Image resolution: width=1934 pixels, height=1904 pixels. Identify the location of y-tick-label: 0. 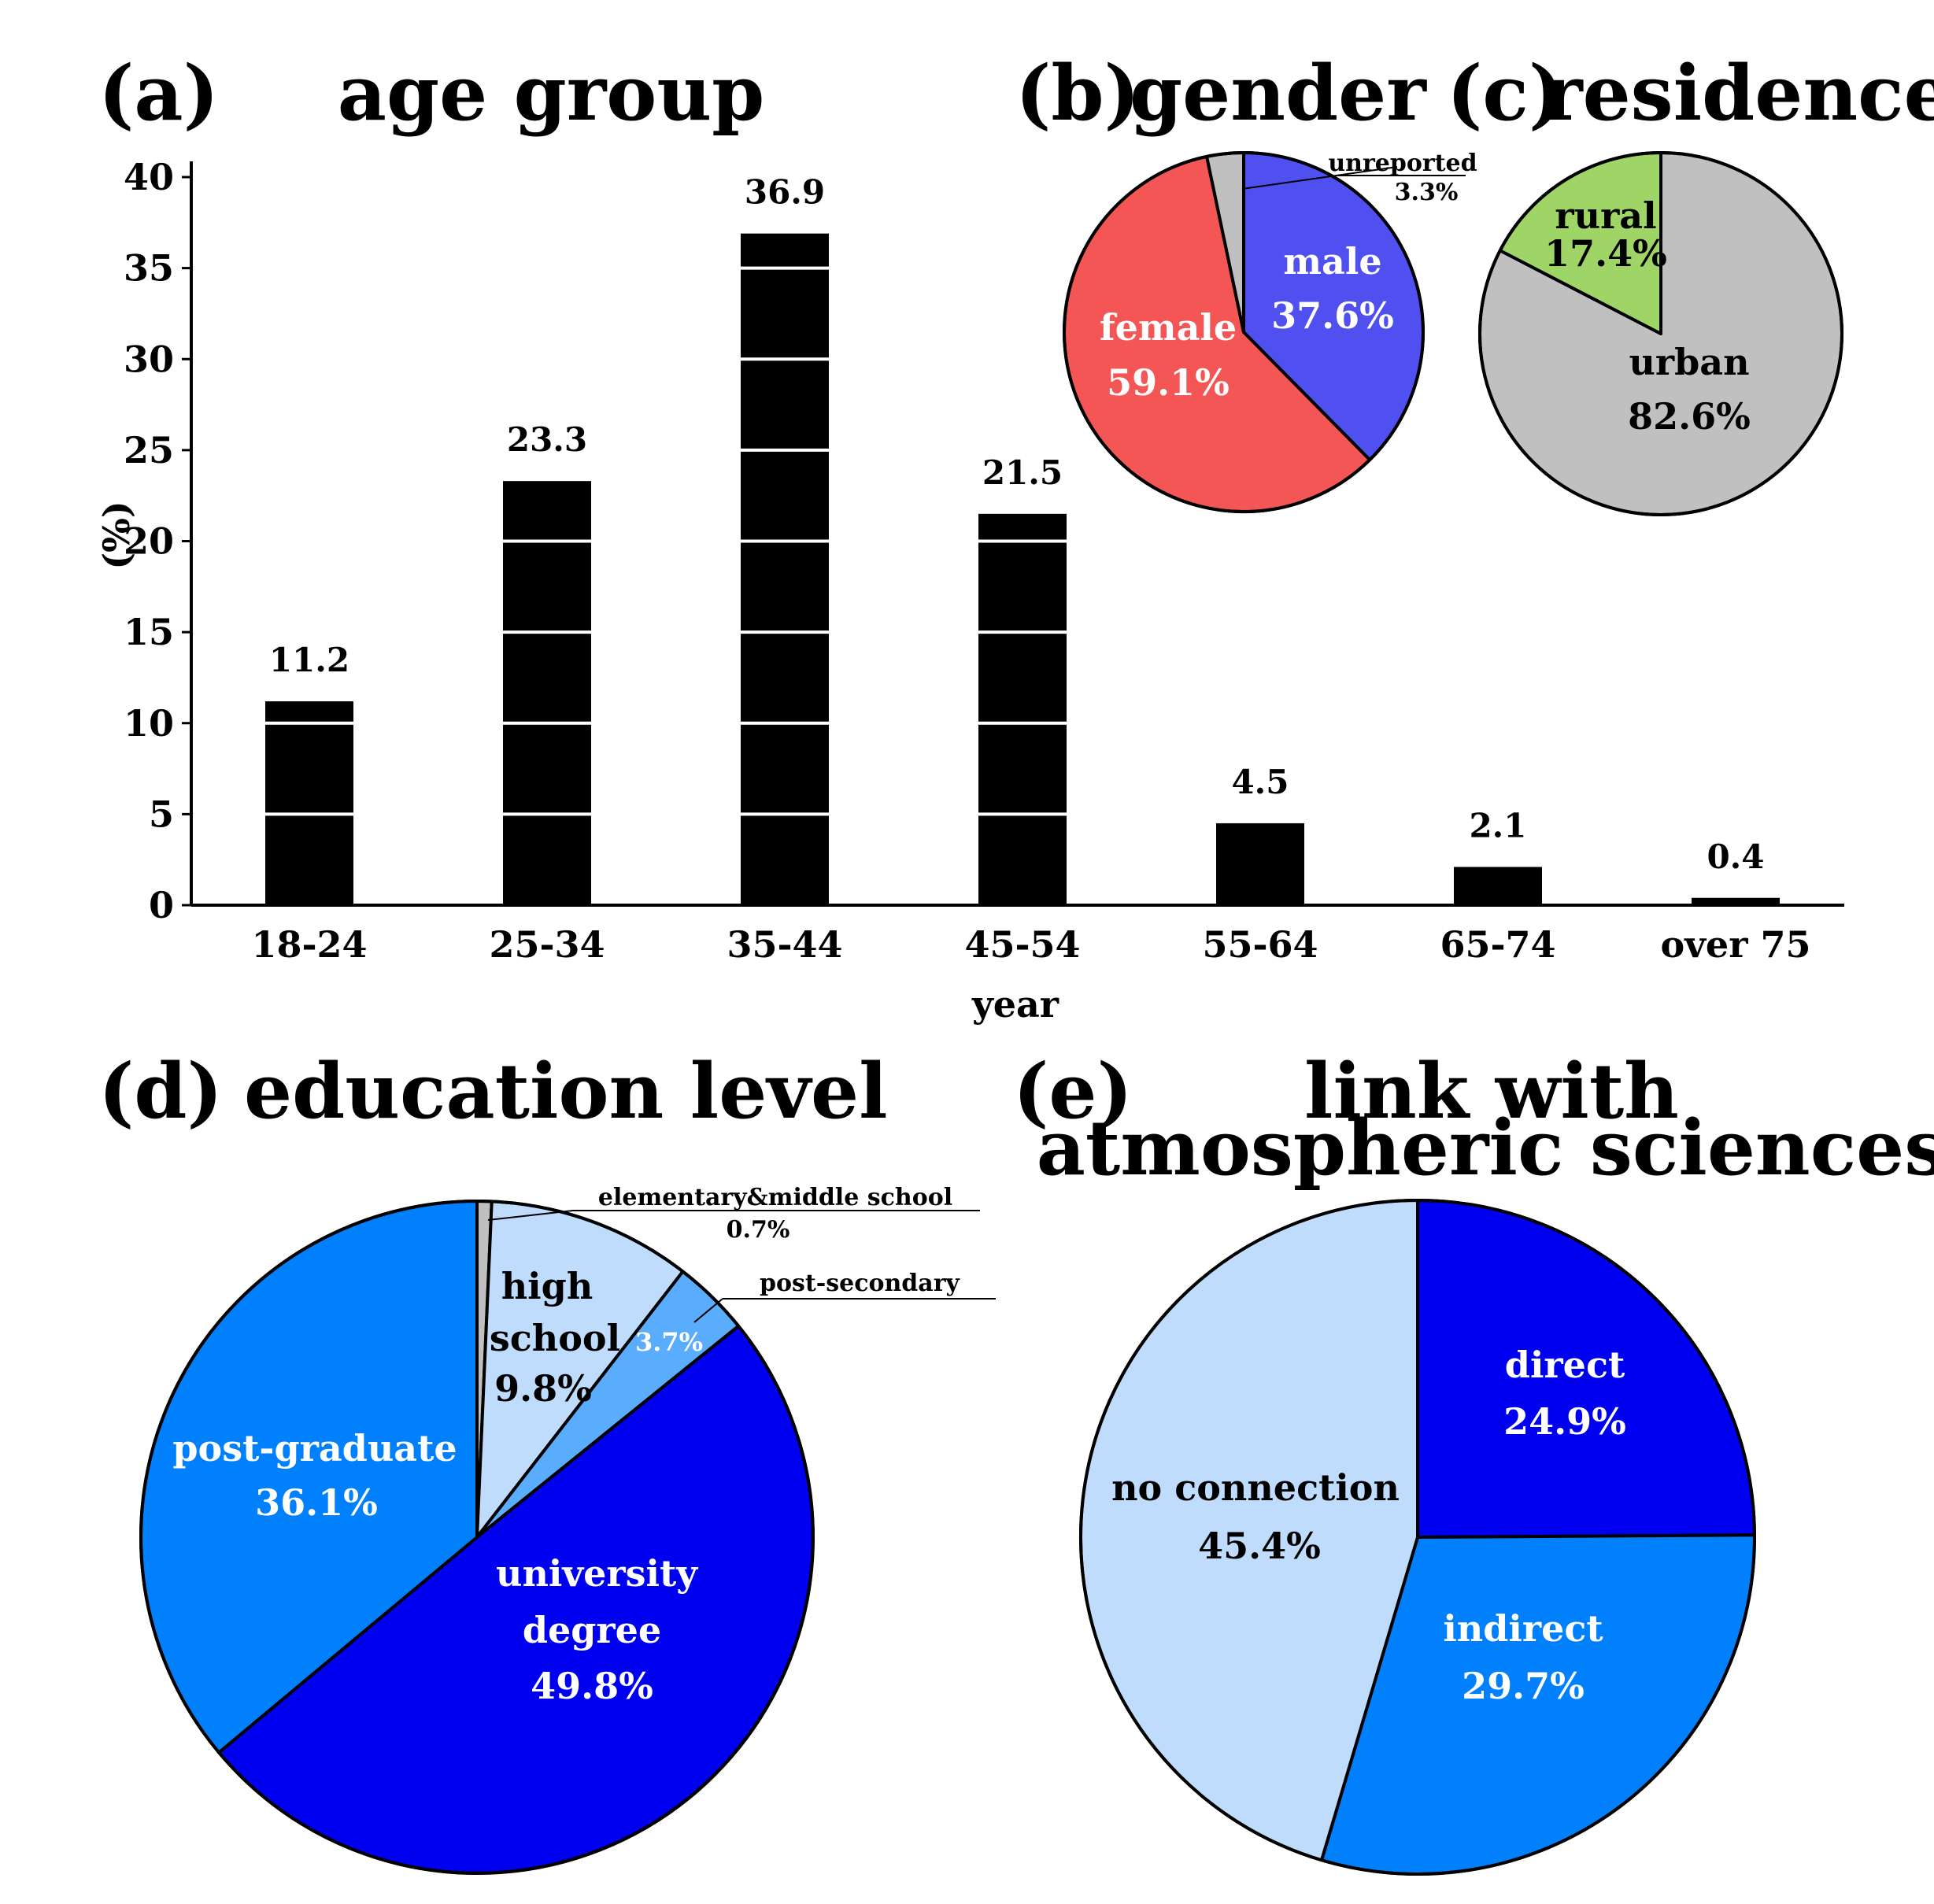
(161, 905).